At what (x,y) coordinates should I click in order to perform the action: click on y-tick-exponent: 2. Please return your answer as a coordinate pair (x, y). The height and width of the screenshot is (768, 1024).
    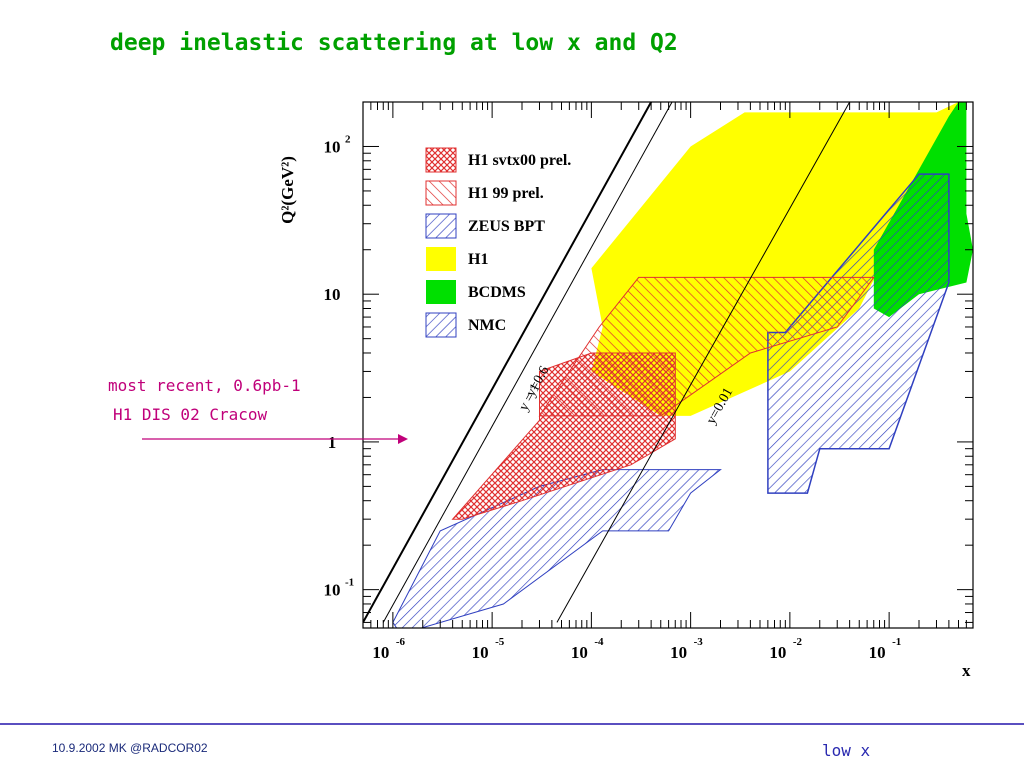
    Looking at the image, I should click on (348, 139).